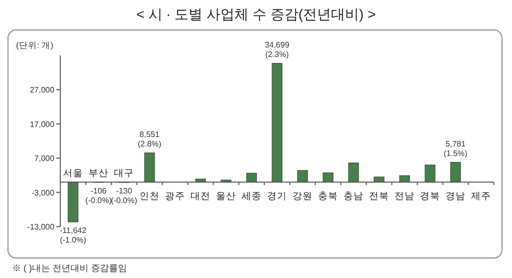  I want to click on x-tick-label: 전남, so click(404, 196).